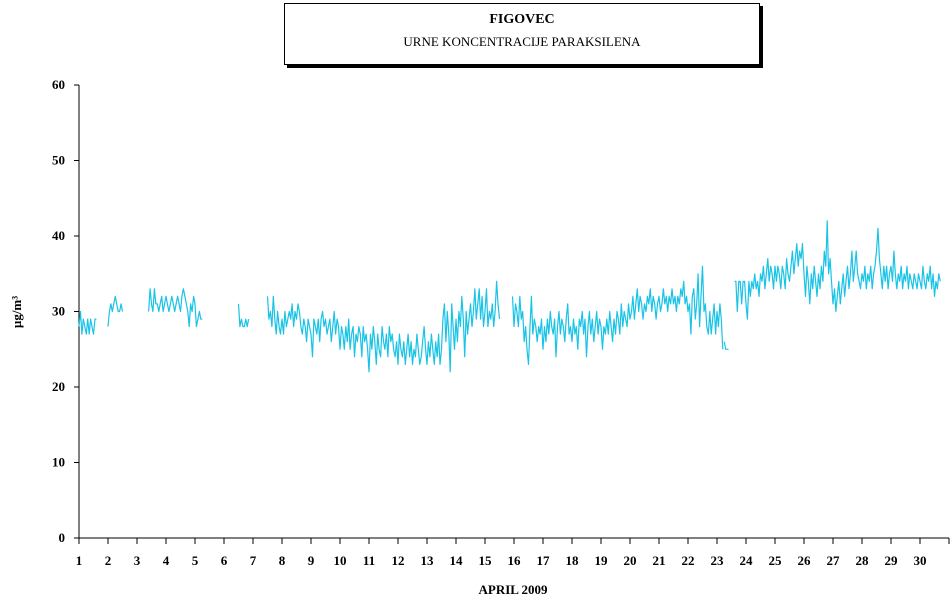 The width and height of the screenshot is (952, 602). Describe the element at coordinates (58, 235) in the screenshot. I see `y-tick-label: 40` at that location.